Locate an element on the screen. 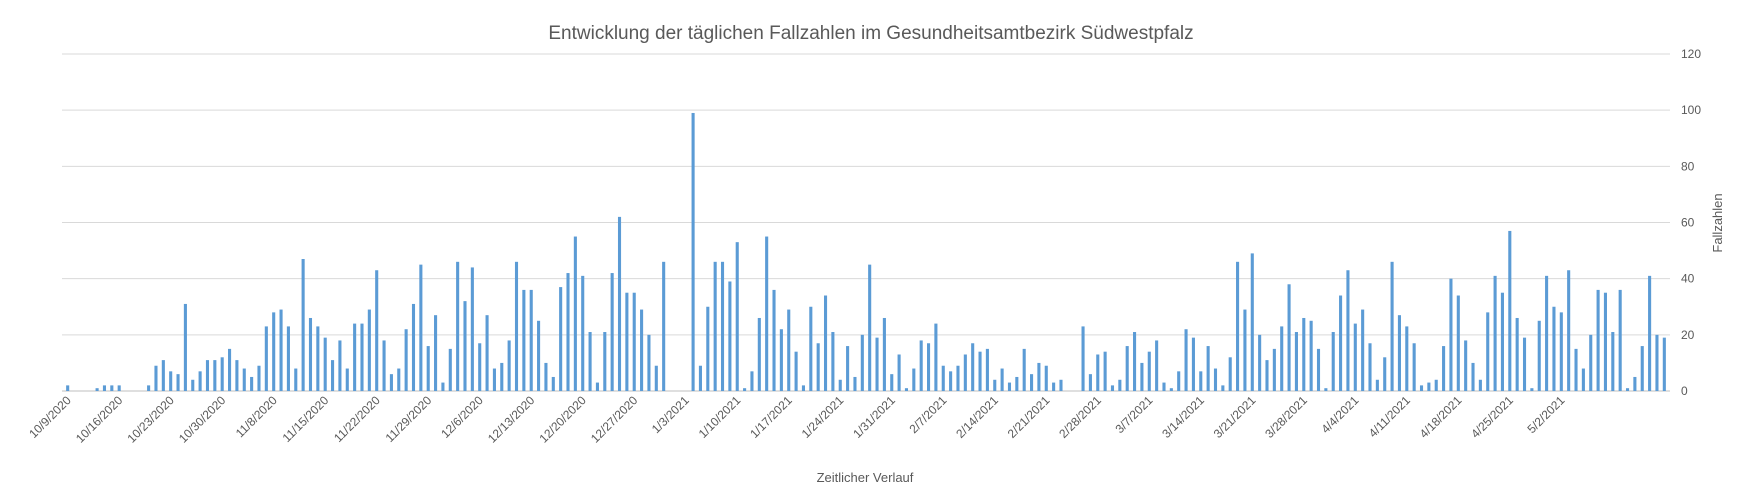  x-tick-label: 4/11/2021 is located at coordinates (1389, 416).